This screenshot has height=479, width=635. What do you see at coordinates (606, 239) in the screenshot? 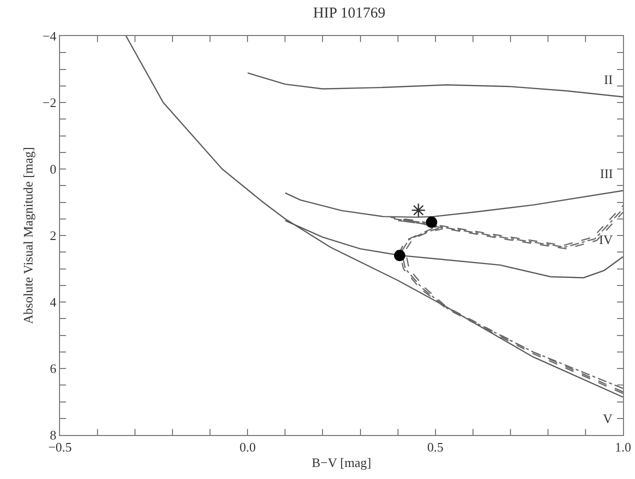
I see `series-label: IV` at bounding box center [606, 239].